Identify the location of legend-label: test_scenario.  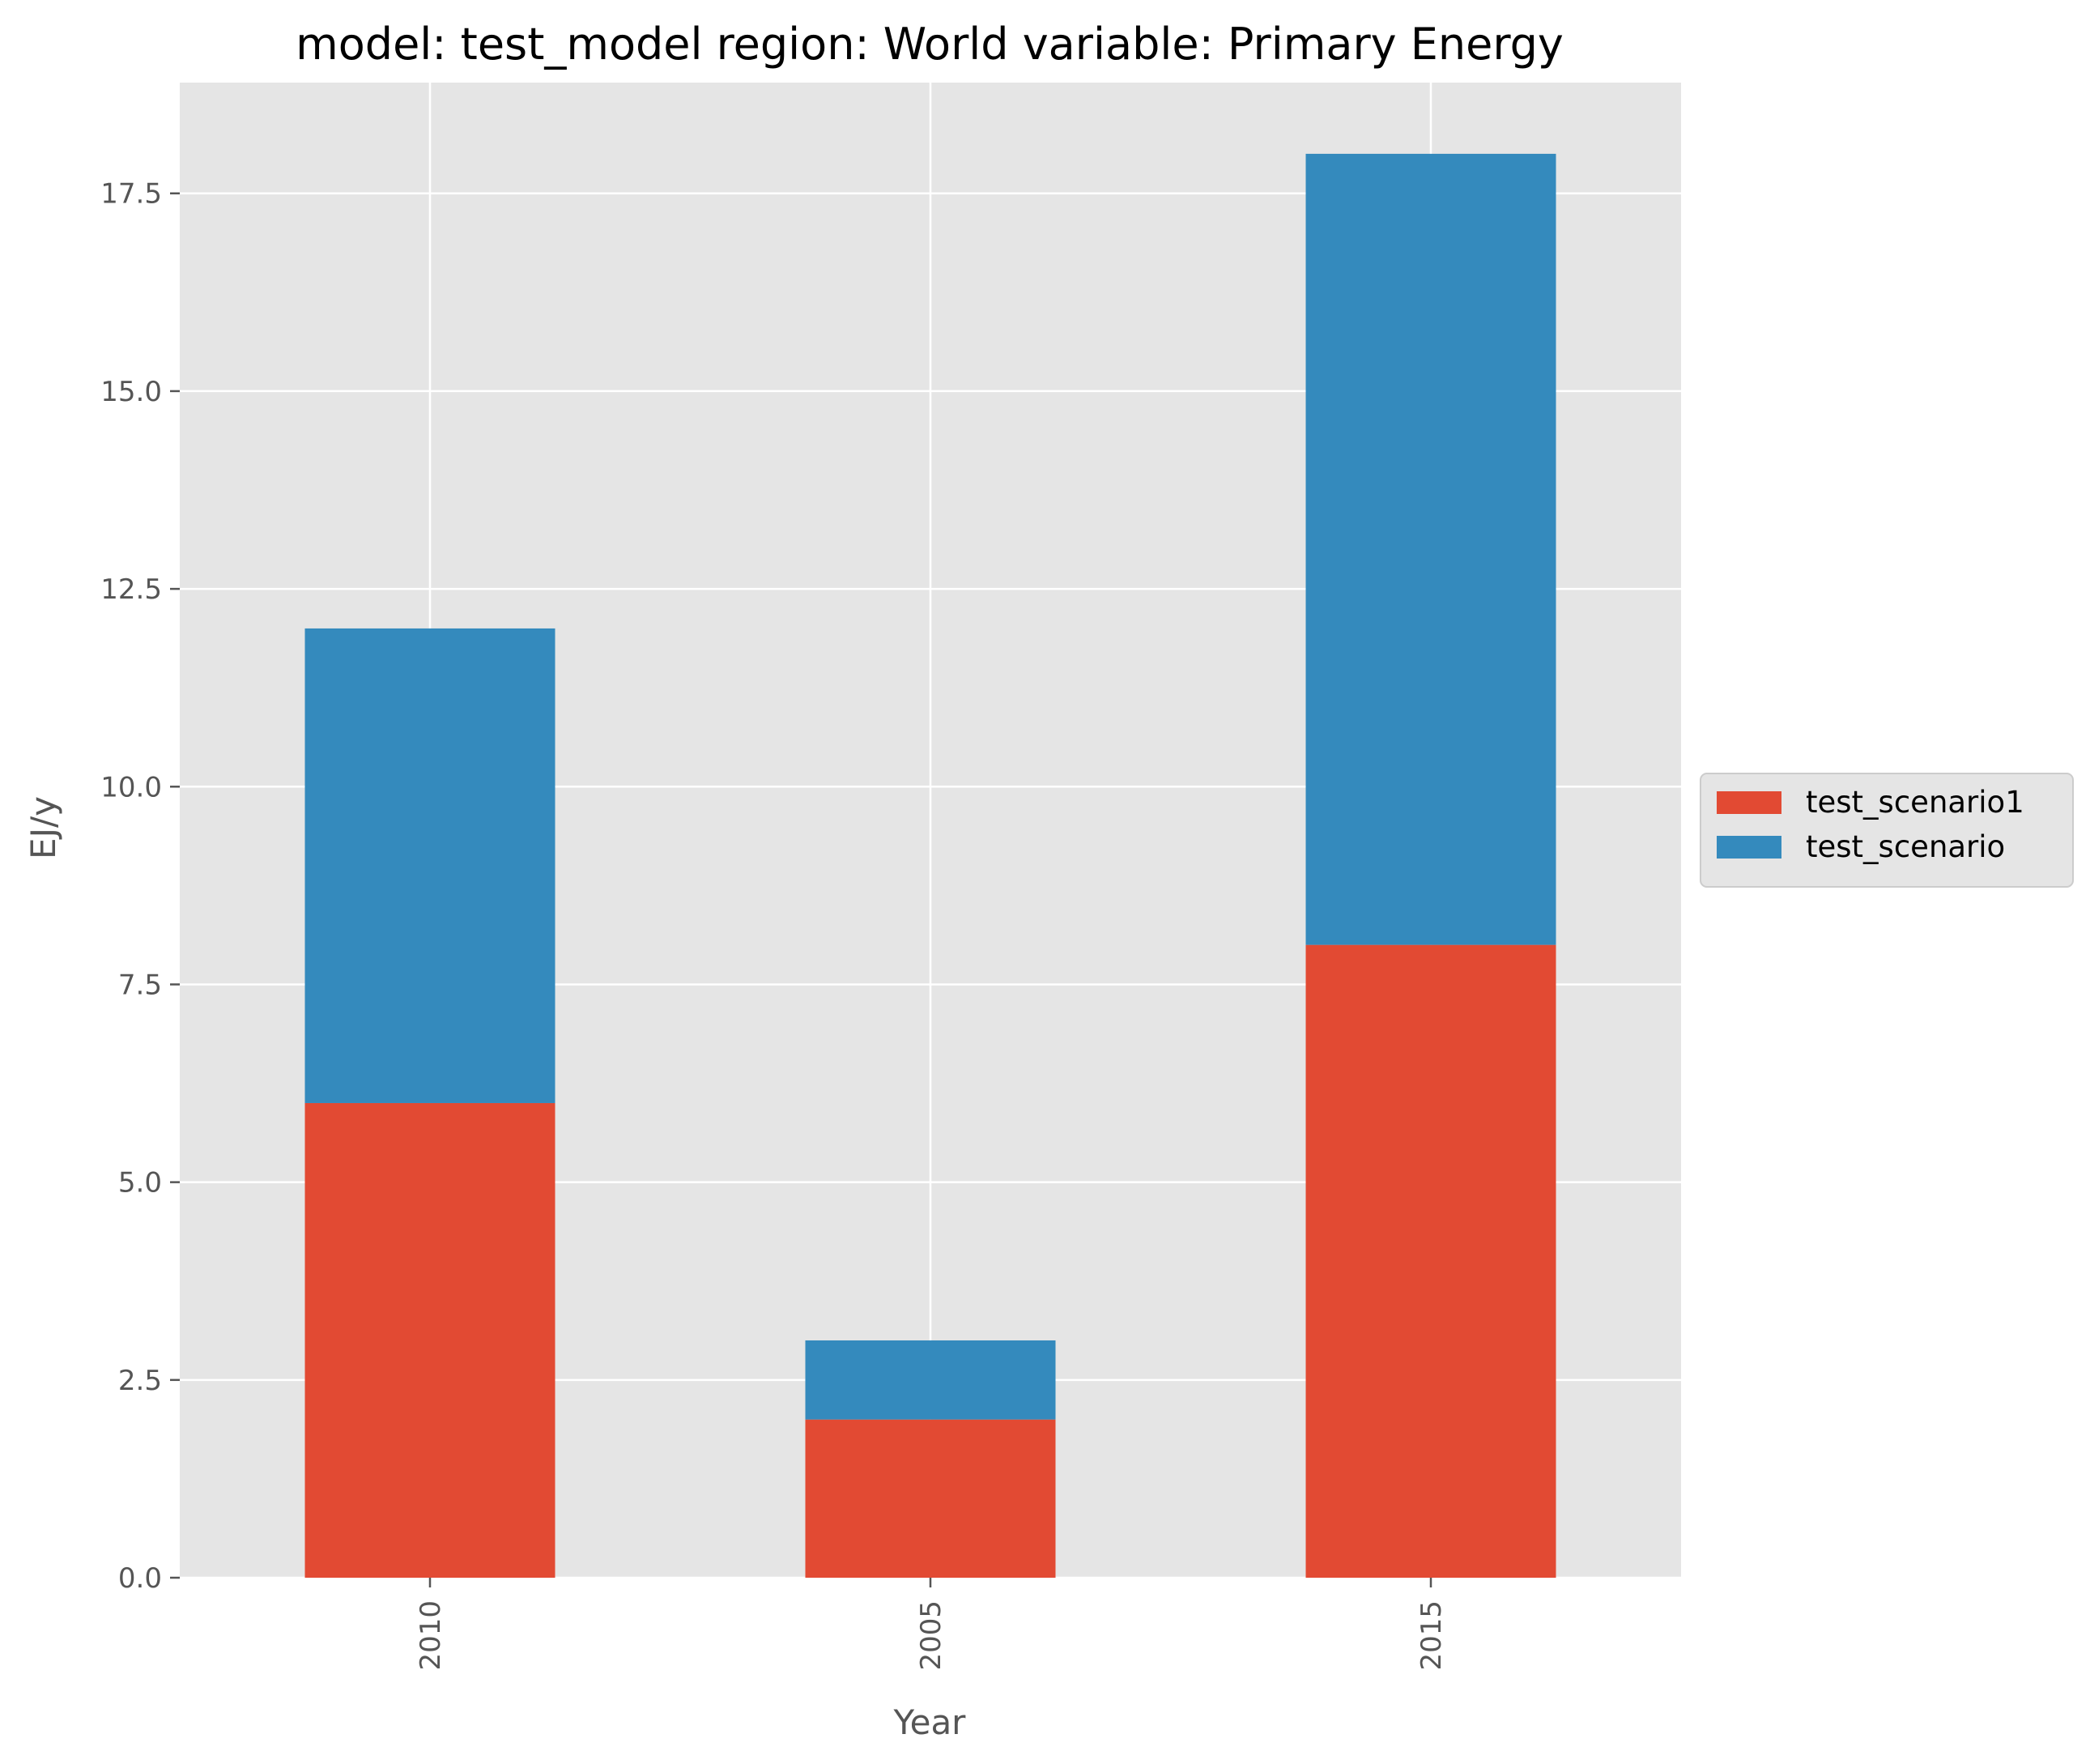
(1906, 846).